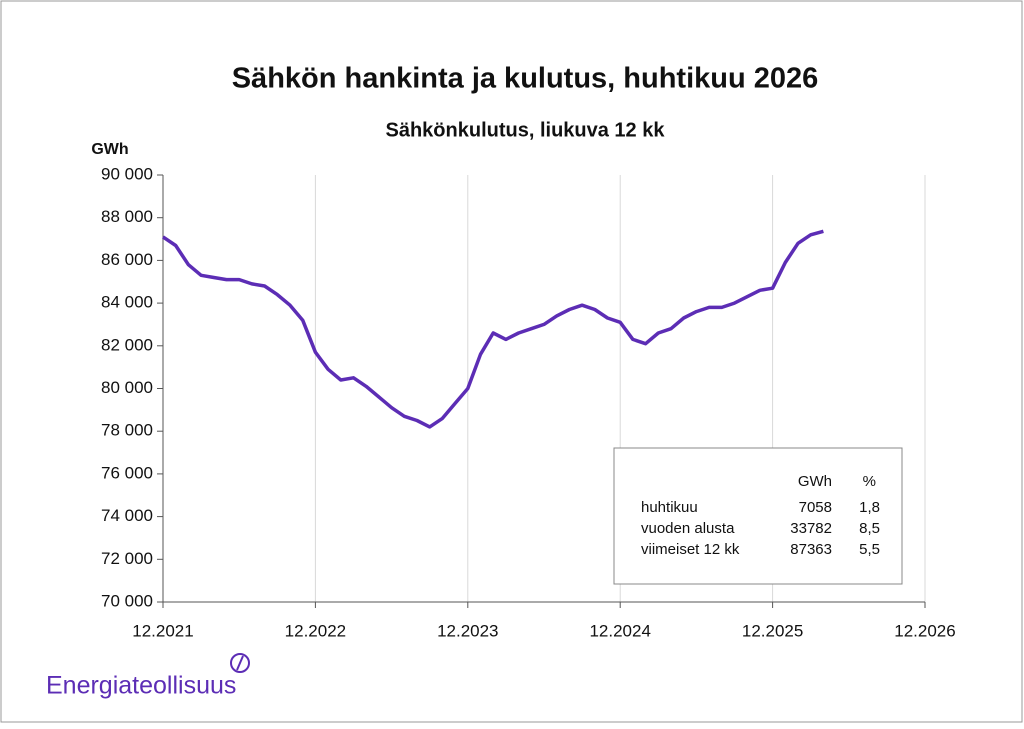 Image resolution: width=1024 pixels, height=729 pixels. Describe the element at coordinates (127, 259) in the screenshot. I see `y-tick-label: 86 000` at that location.